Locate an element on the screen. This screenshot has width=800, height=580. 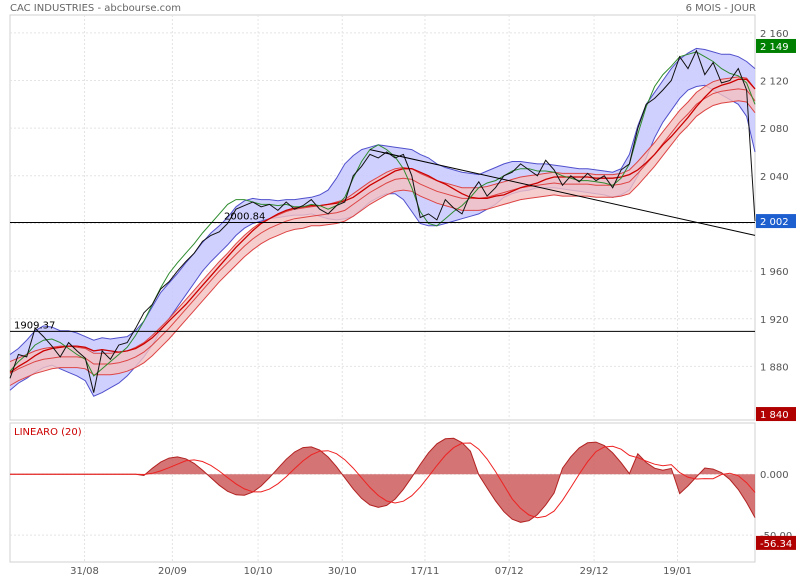
y-tick-label: 2 000 is located at coordinates (774, 224).